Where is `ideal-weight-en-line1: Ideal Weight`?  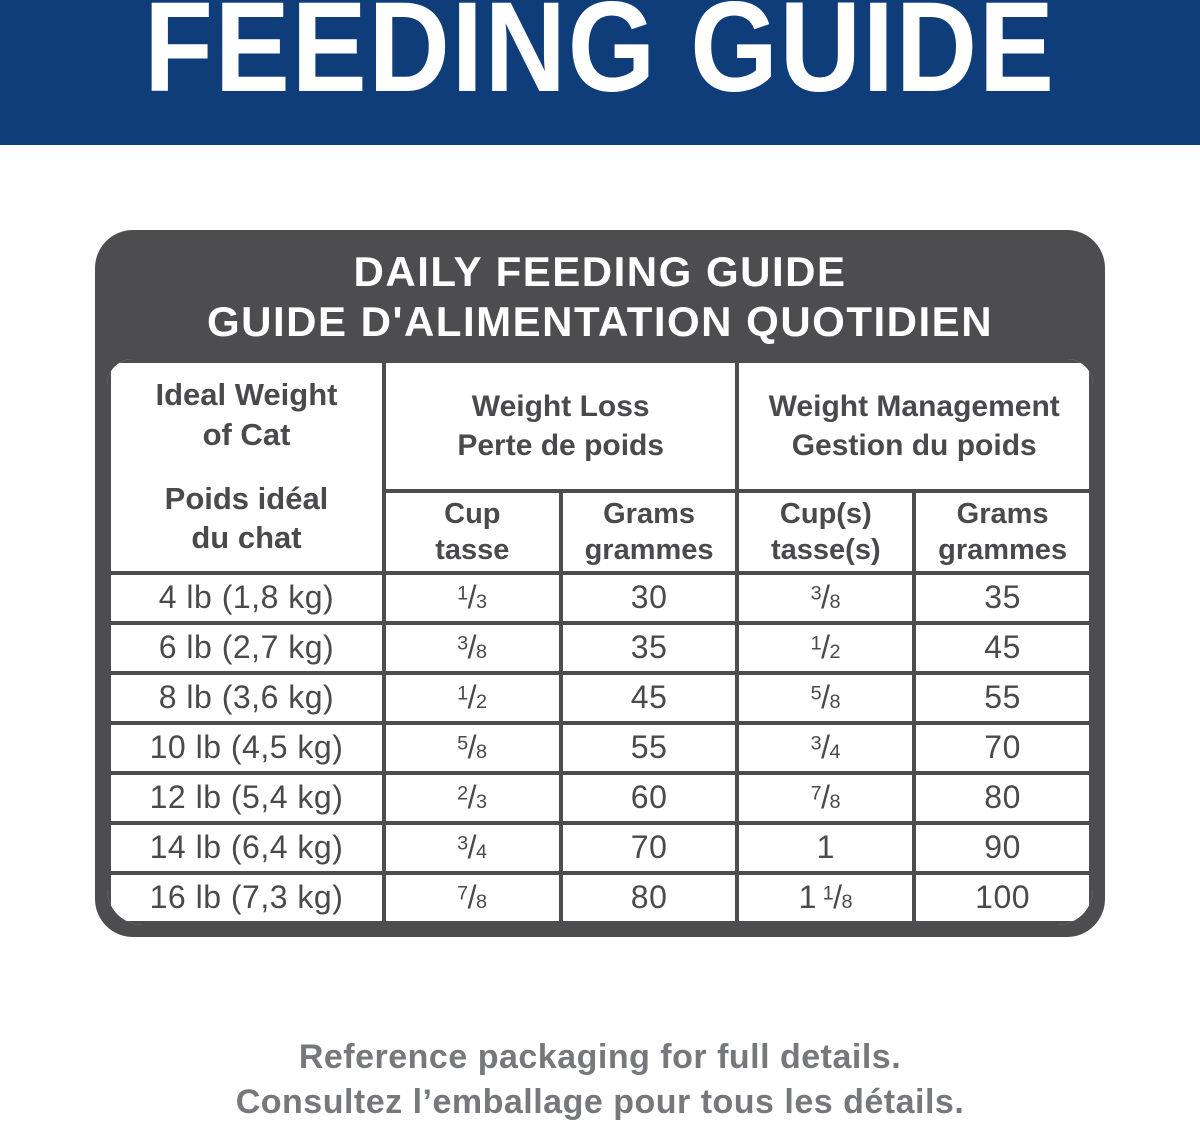
ideal-weight-en-line1: Ideal Weight is located at coordinates (246, 395).